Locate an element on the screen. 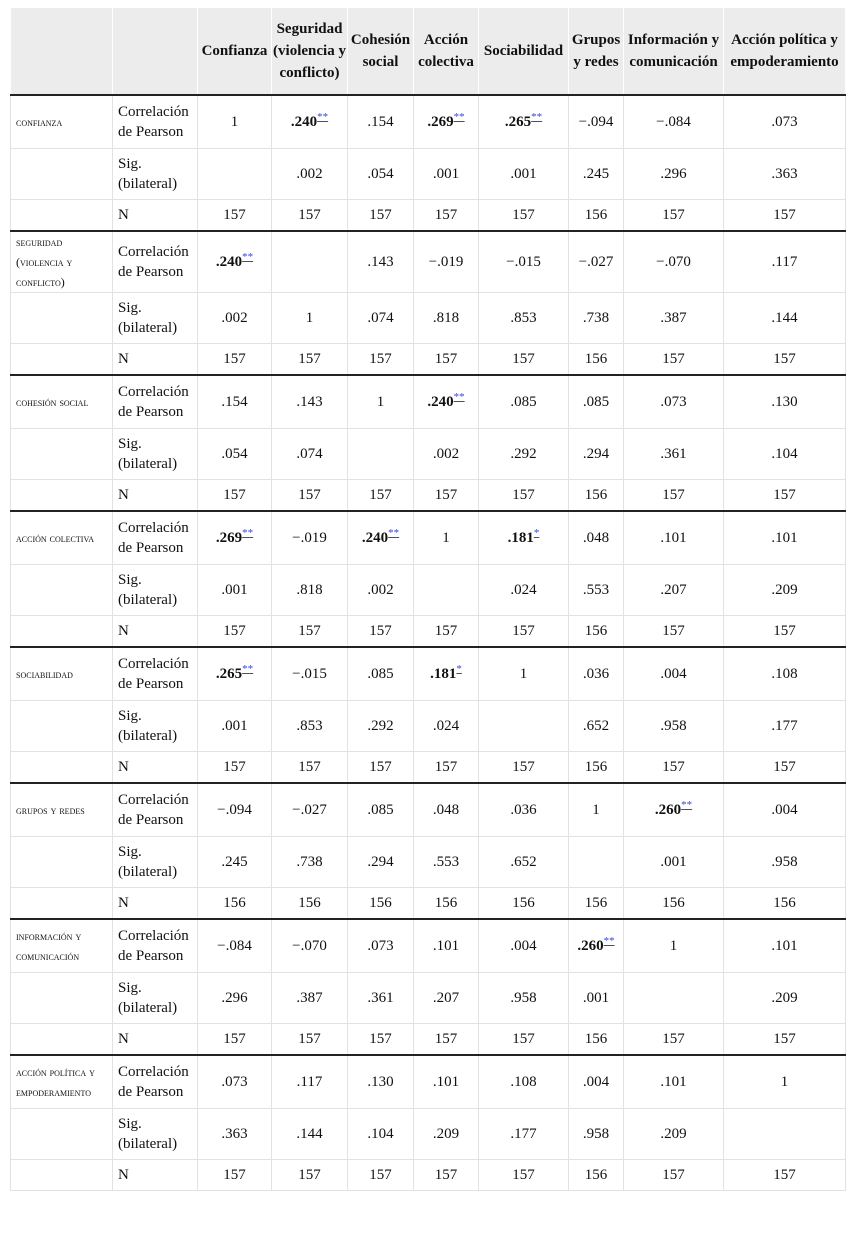 The width and height of the screenshot is (855, 1241). cell: .265** is located at coordinates (234, 673).